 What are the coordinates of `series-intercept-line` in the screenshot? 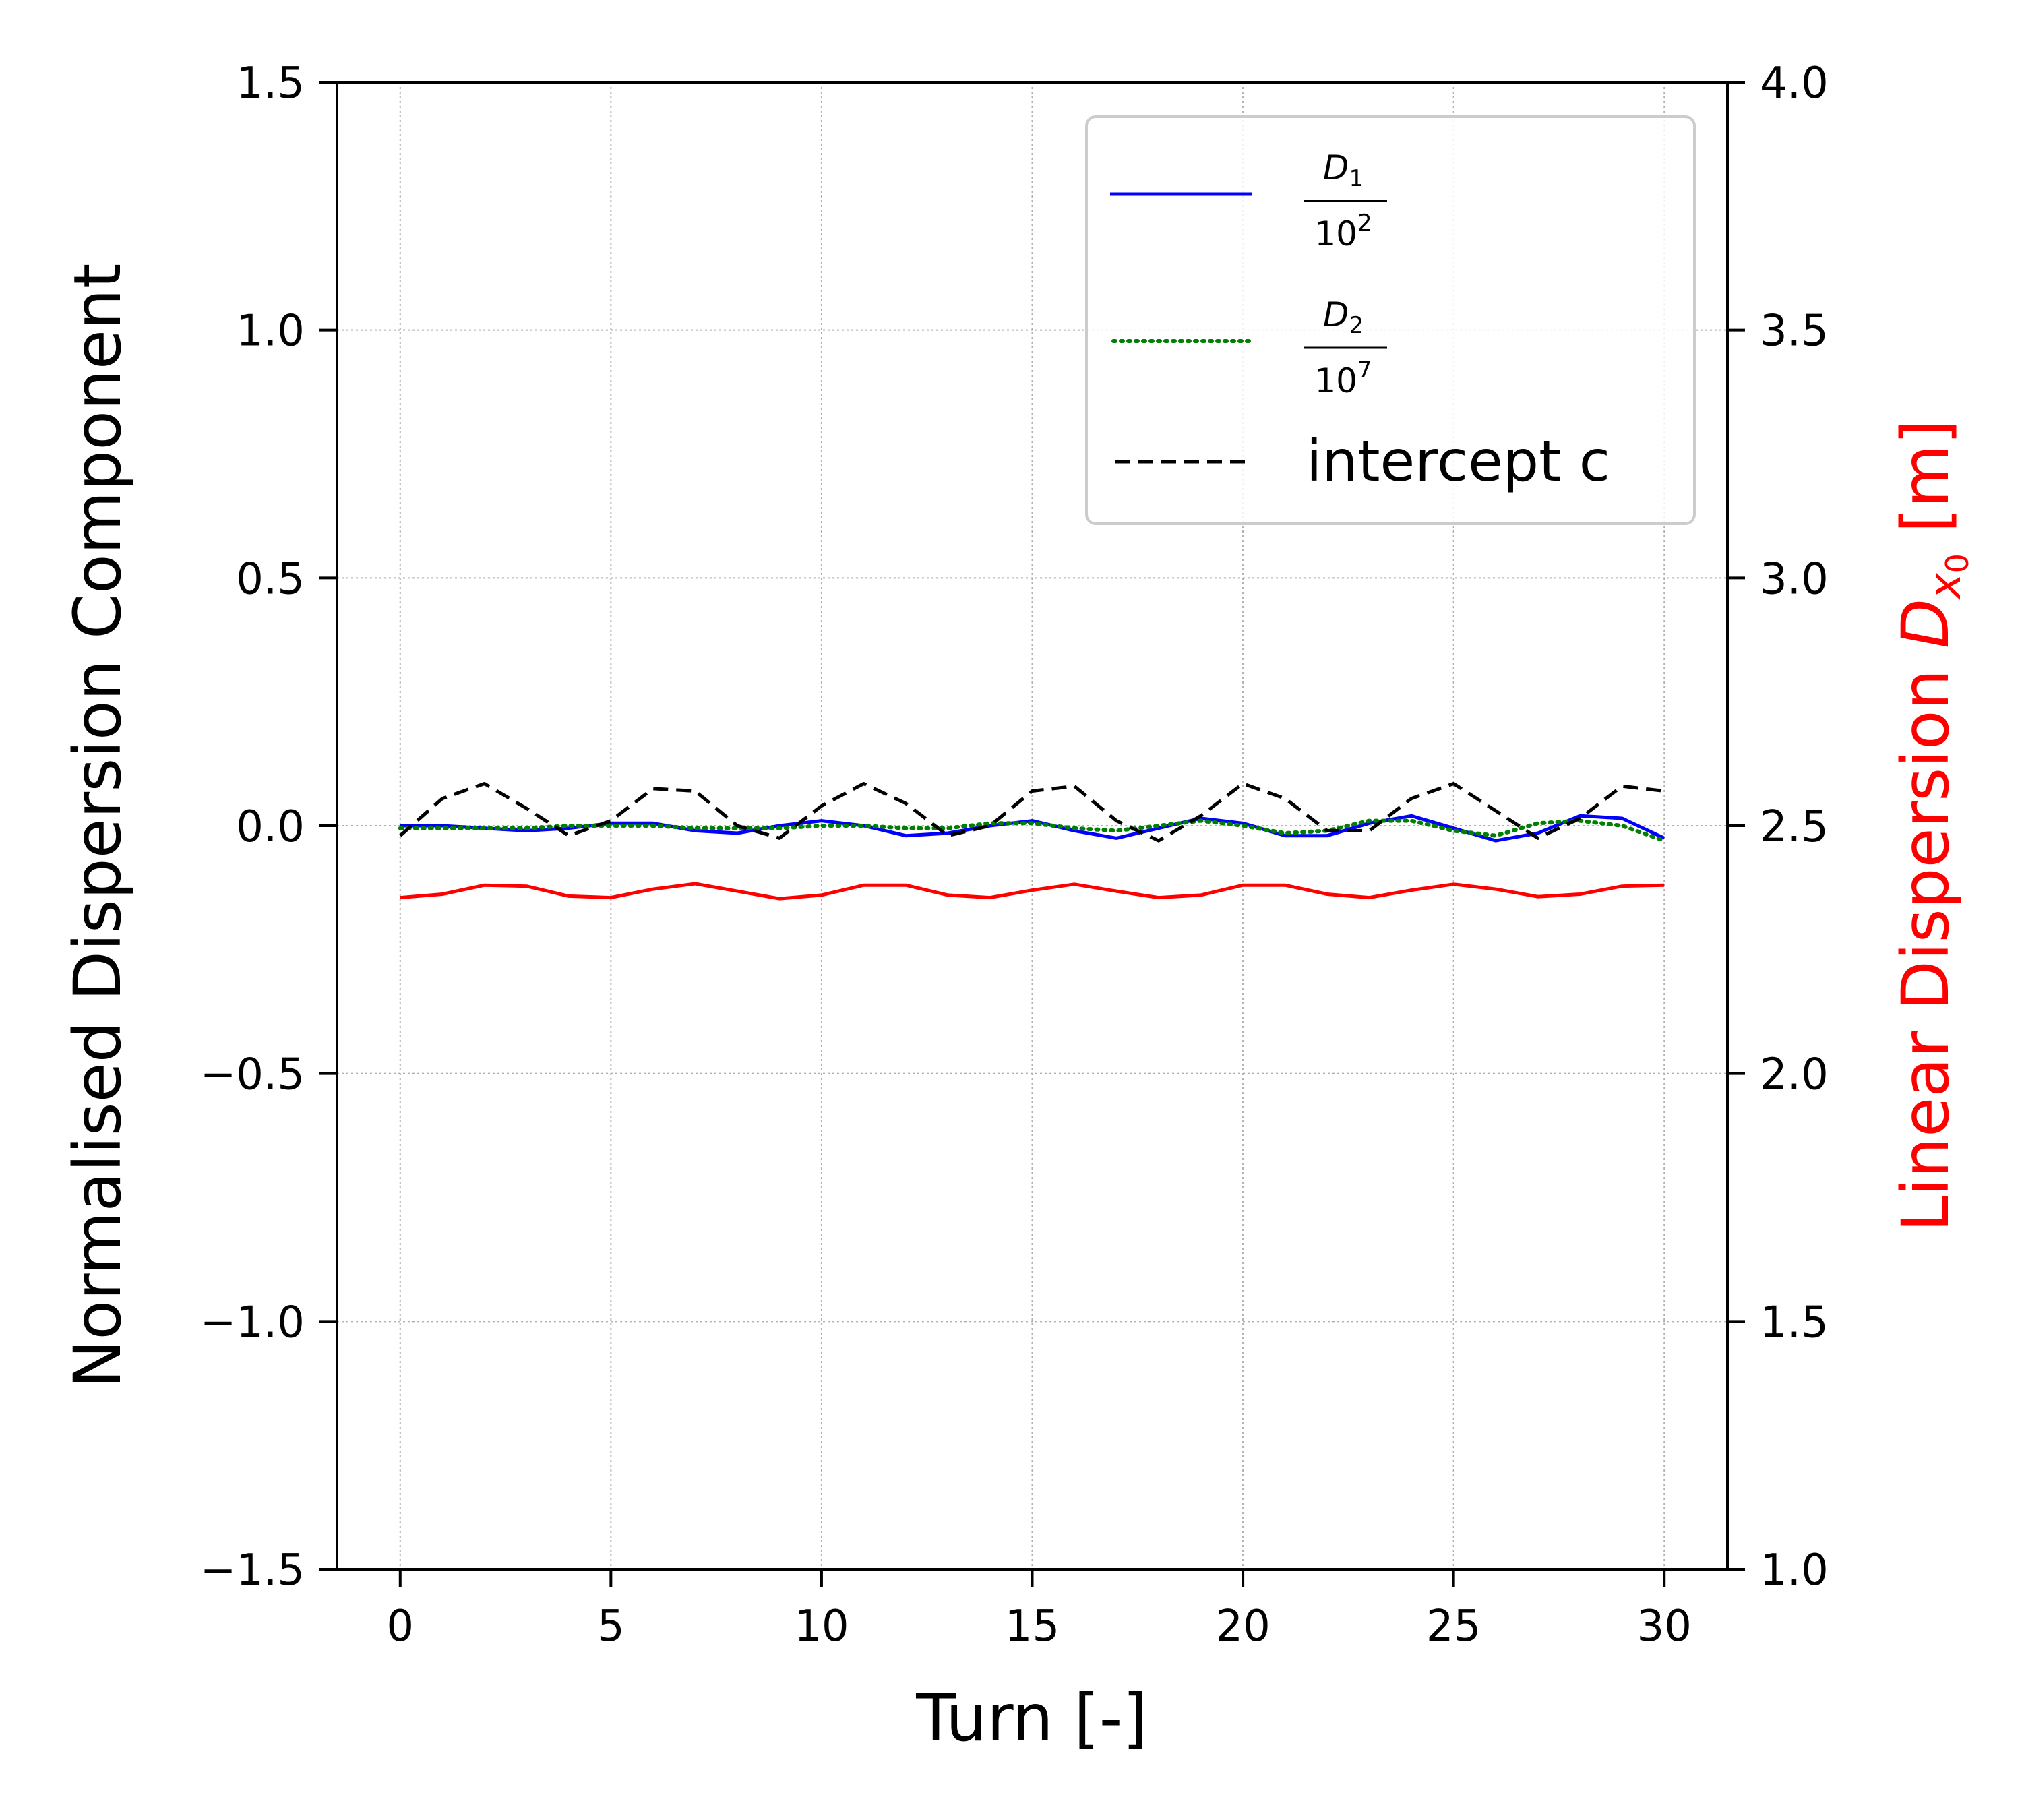 It's located at (1032, 812).